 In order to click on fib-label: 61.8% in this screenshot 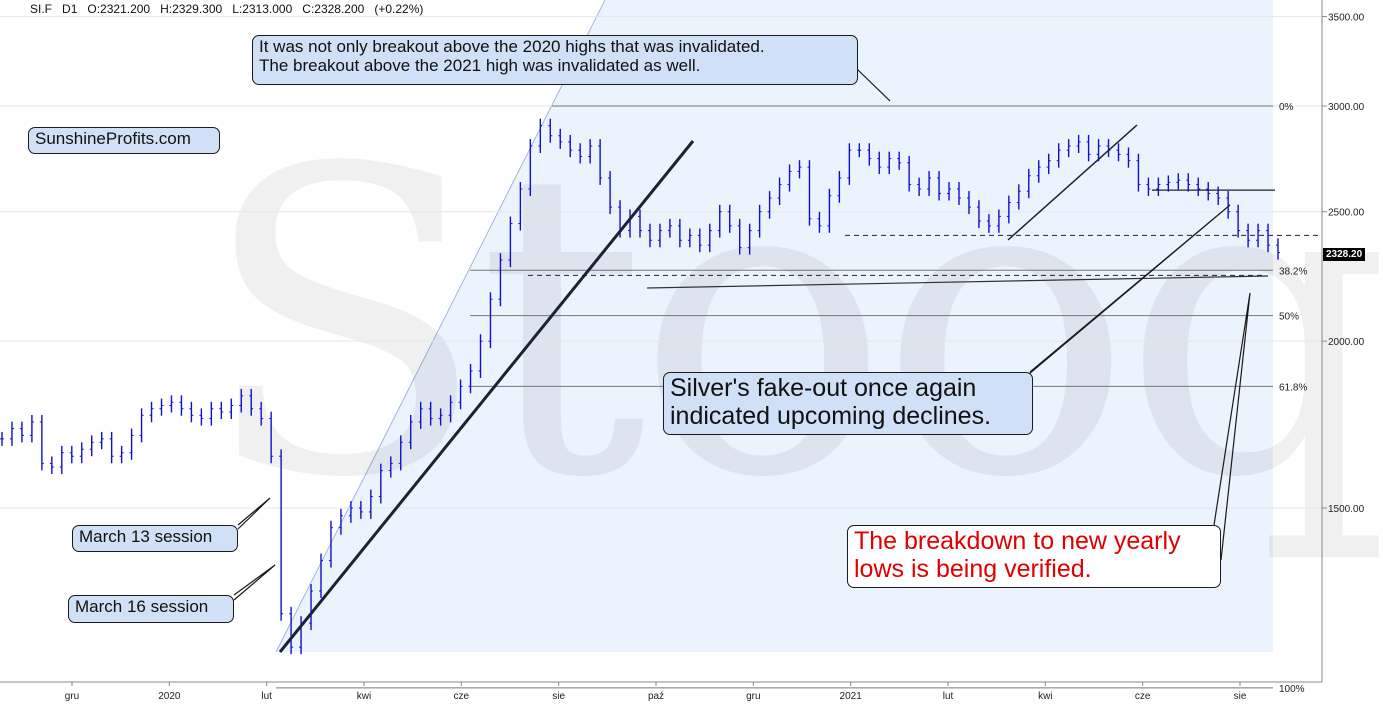, I will do `click(1293, 387)`.